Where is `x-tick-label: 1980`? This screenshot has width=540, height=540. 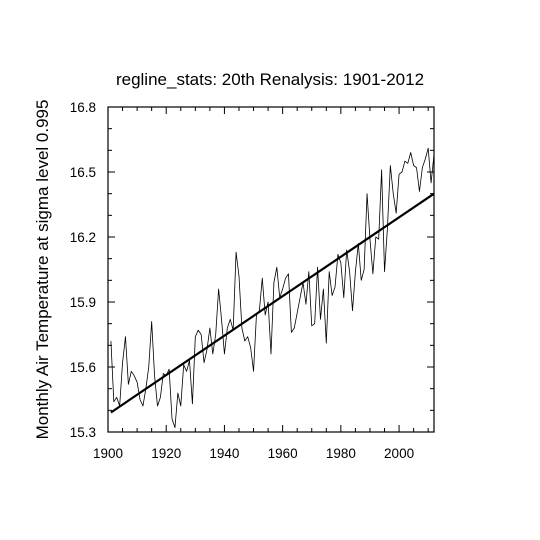 x-tick-label: 1980 is located at coordinates (341, 453).